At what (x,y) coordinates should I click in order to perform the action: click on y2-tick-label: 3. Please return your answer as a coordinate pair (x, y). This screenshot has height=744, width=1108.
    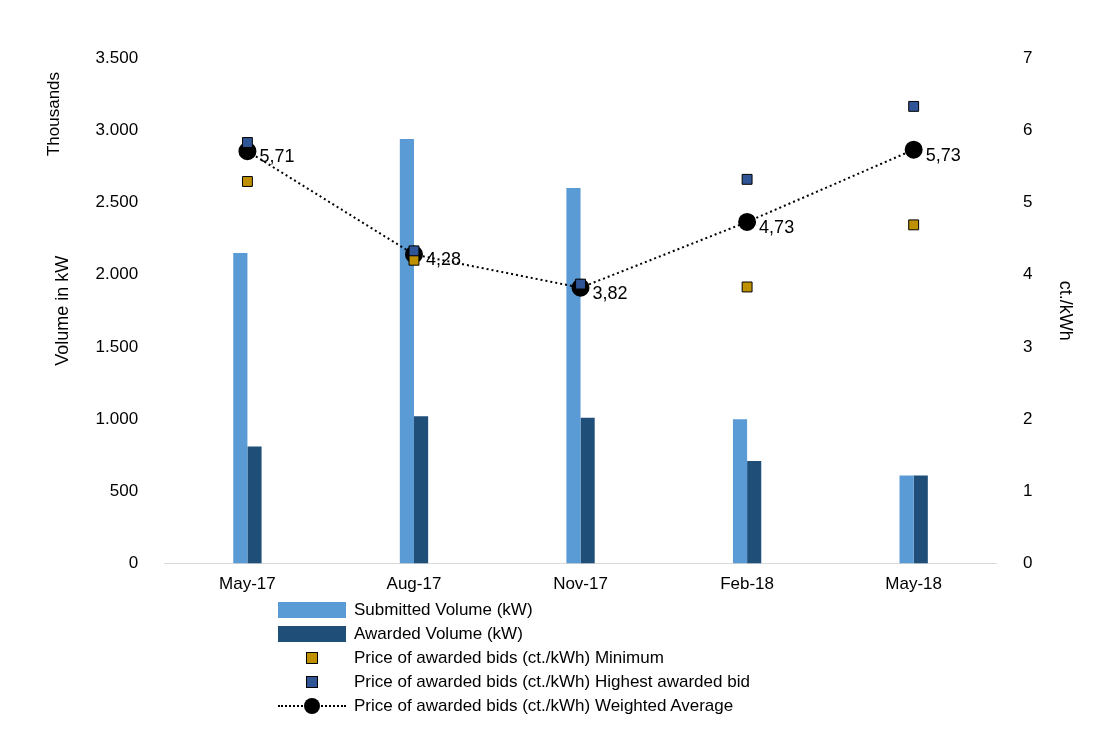
    Looking at the image, I should click on (1027, 346).